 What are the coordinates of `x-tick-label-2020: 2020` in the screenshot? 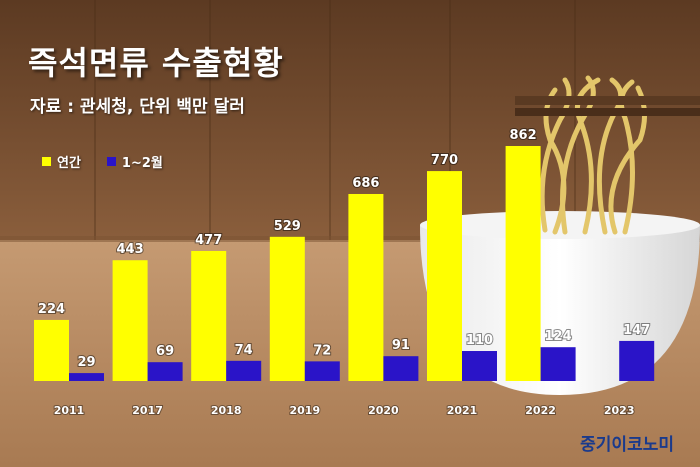 It's located at (383, 410).